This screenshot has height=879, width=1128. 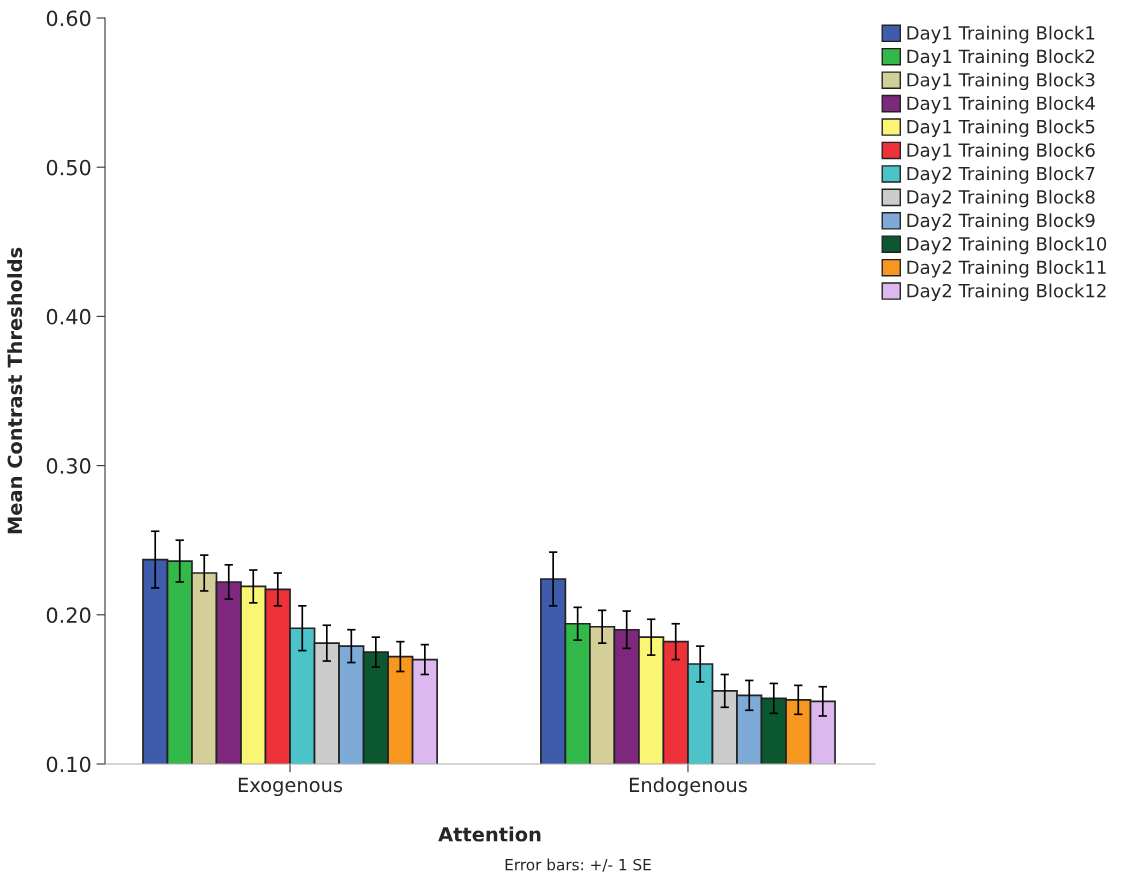 I want to click on legend-label: Day2 Training Block12, so click(x=1006, y=292).